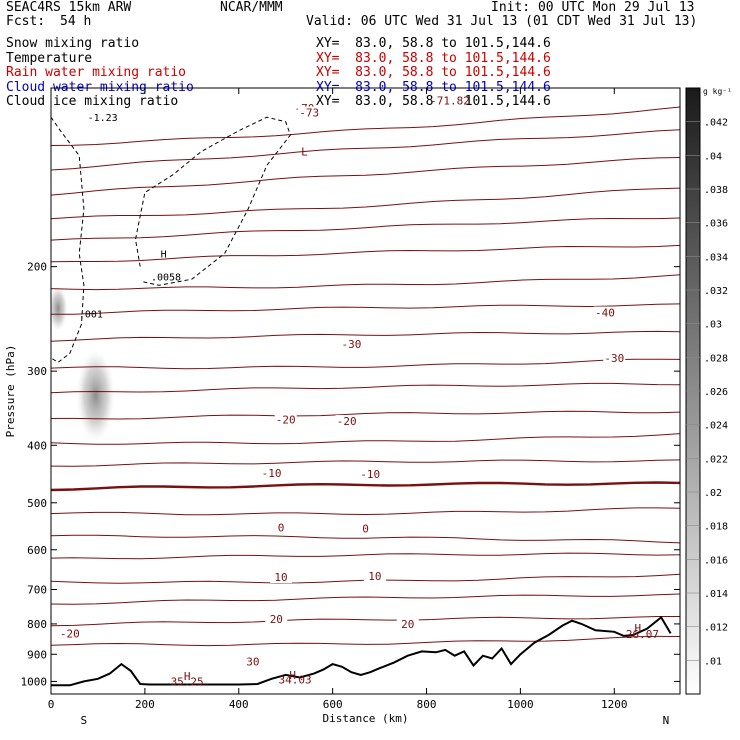  I want to click on colorbar-tick-label: .042, so click(716, 123).